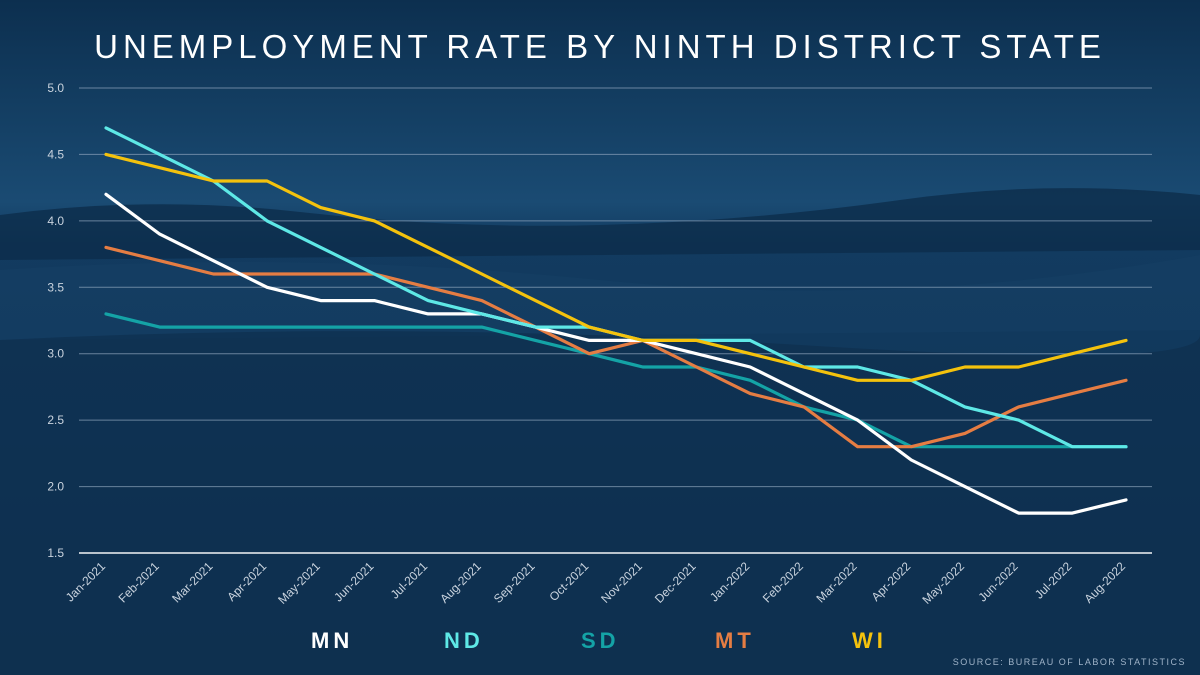  I want to click on x-tick-label: Mar-2022, so click(836, 582).